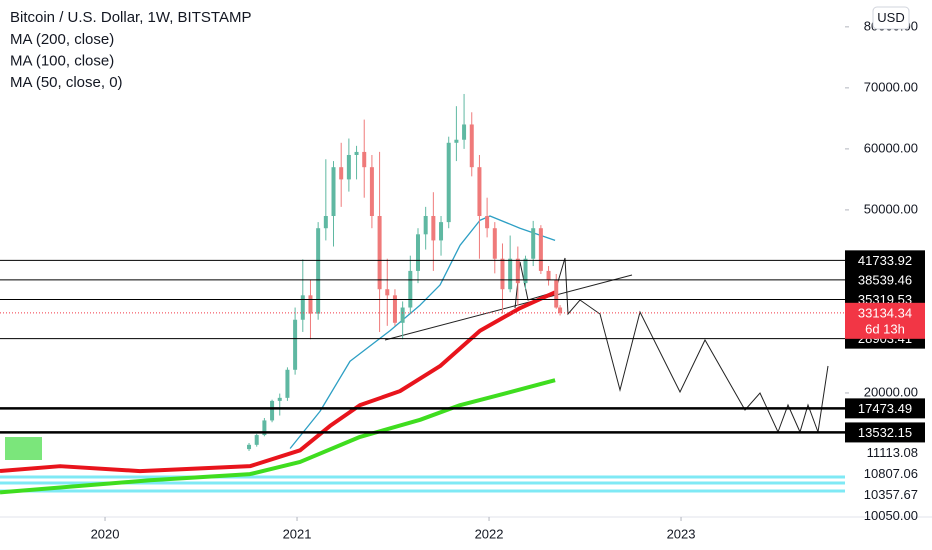  I want to click on current-price-box, so click(885, 320).